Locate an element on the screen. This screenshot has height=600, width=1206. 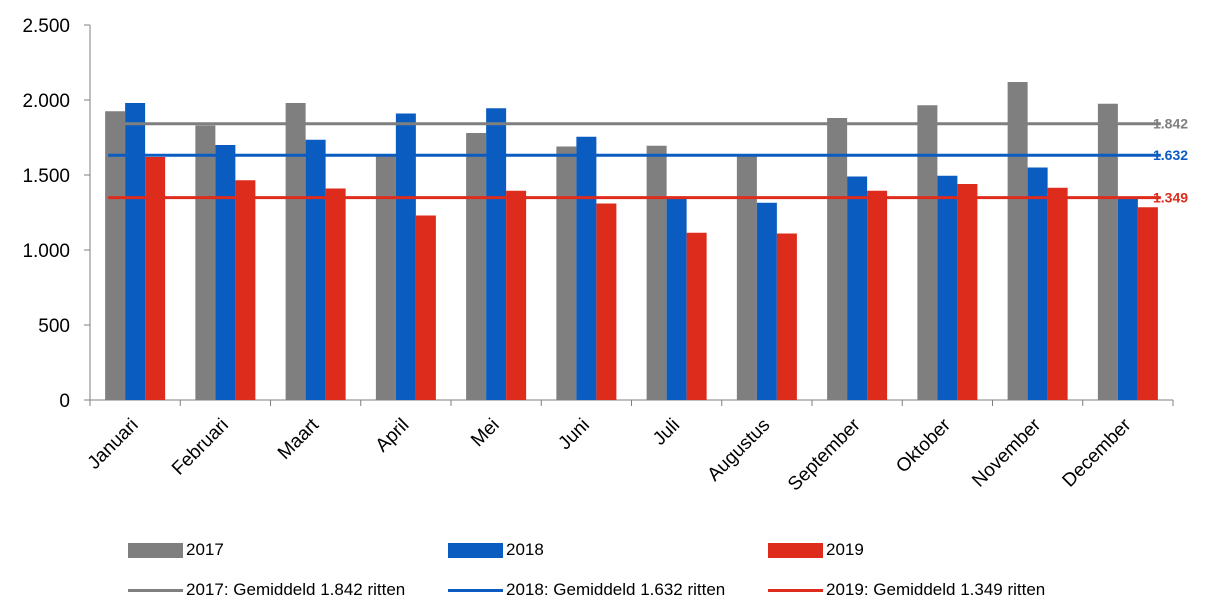
bar-2018-november is located at coordinates (1037, 283).